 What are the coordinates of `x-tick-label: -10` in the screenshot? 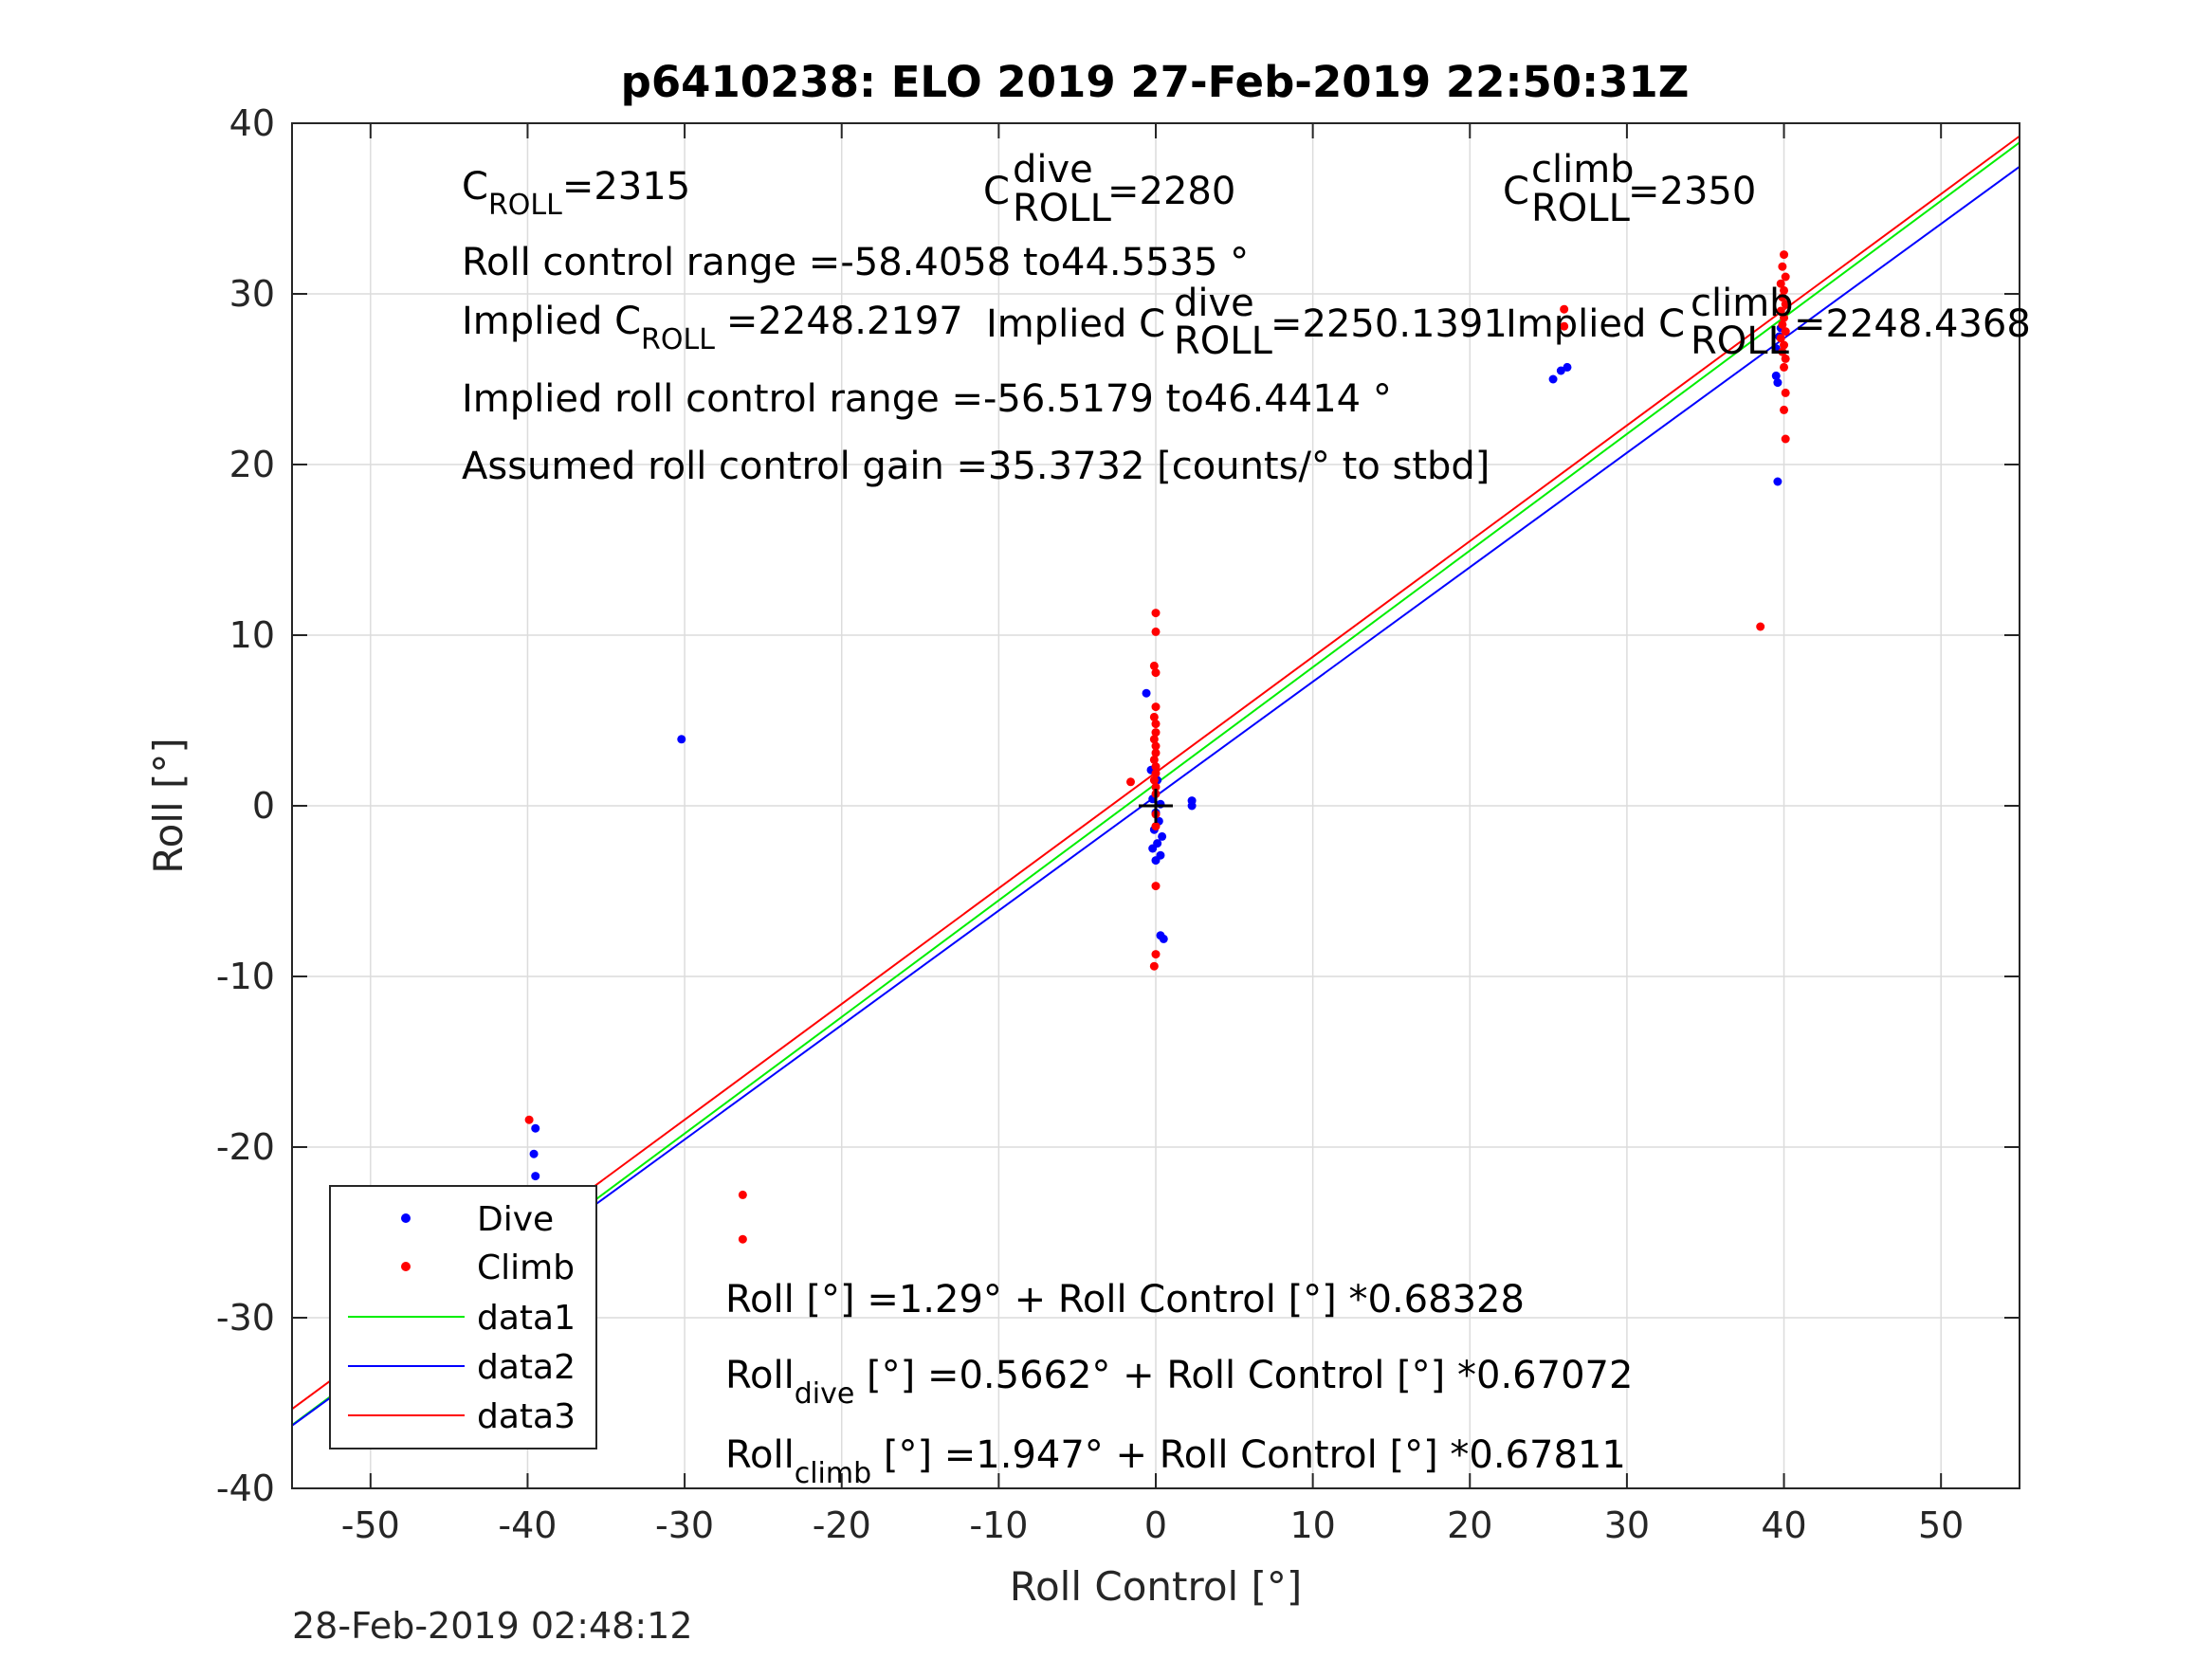 It's located at (998, 1525).